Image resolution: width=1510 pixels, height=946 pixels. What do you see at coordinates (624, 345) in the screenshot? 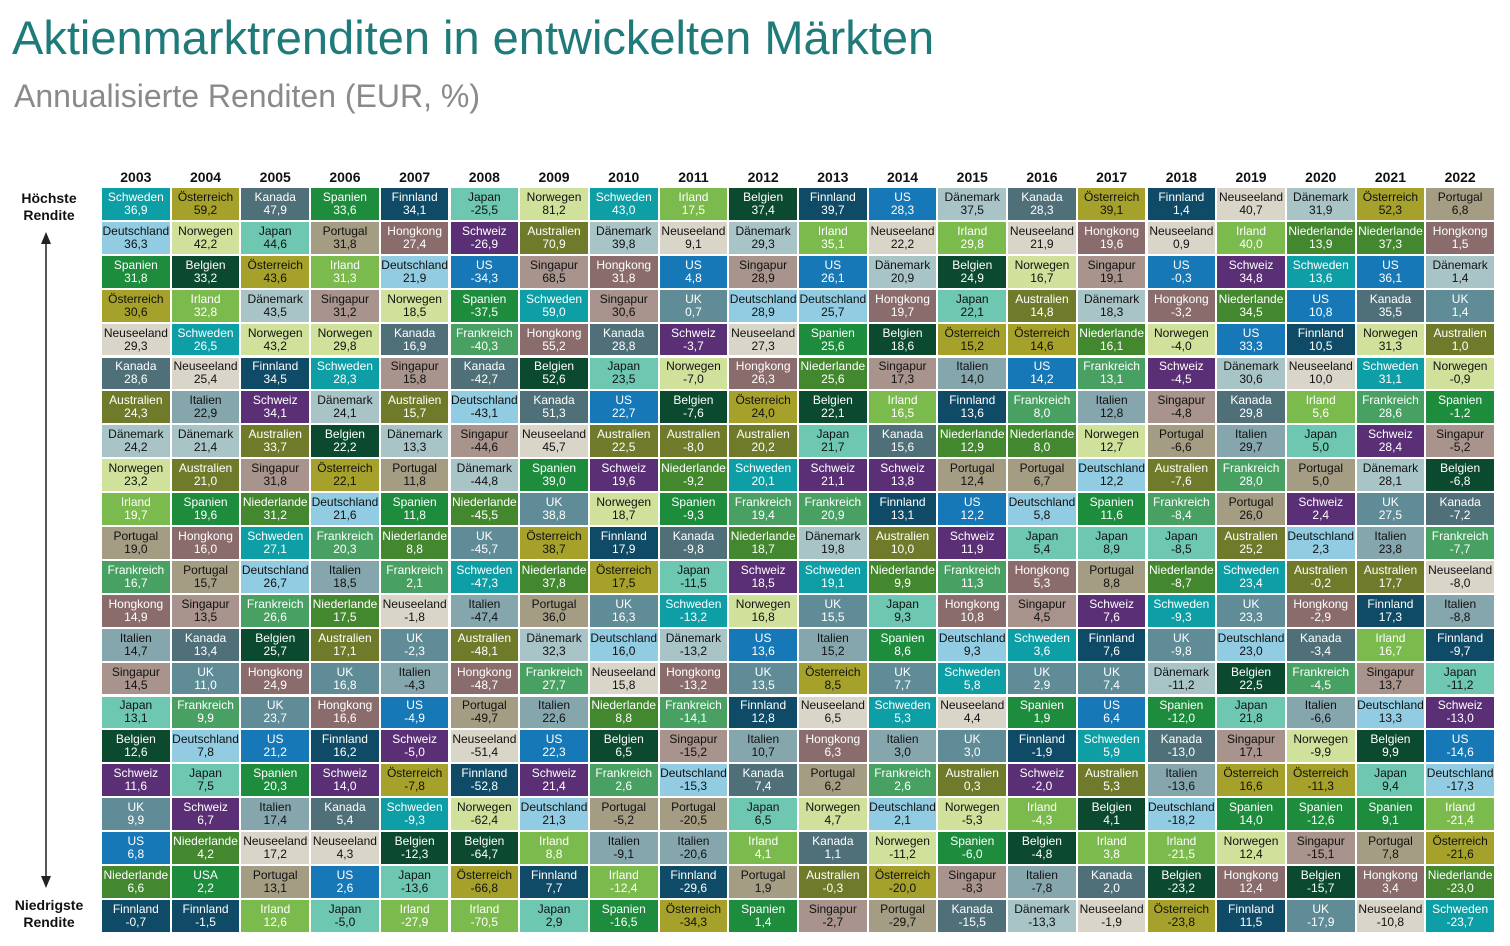
I see `cell-value: 28,8` at bounding box center [624, 345].